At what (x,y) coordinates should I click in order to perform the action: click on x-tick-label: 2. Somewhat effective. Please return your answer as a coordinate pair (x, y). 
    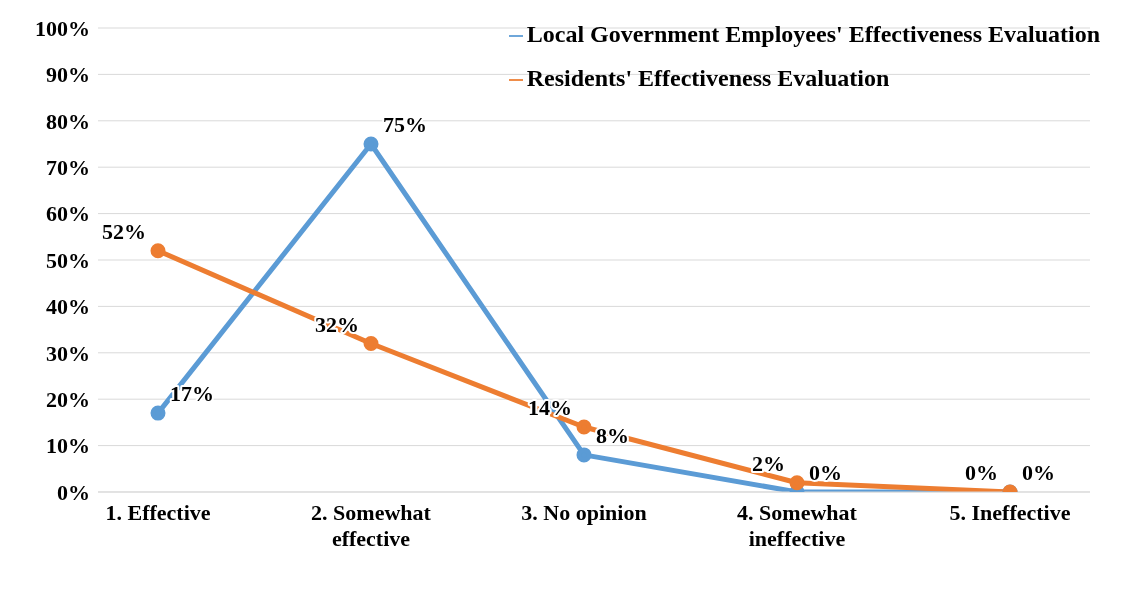
    Looking at the image, I should click on (371, 525).